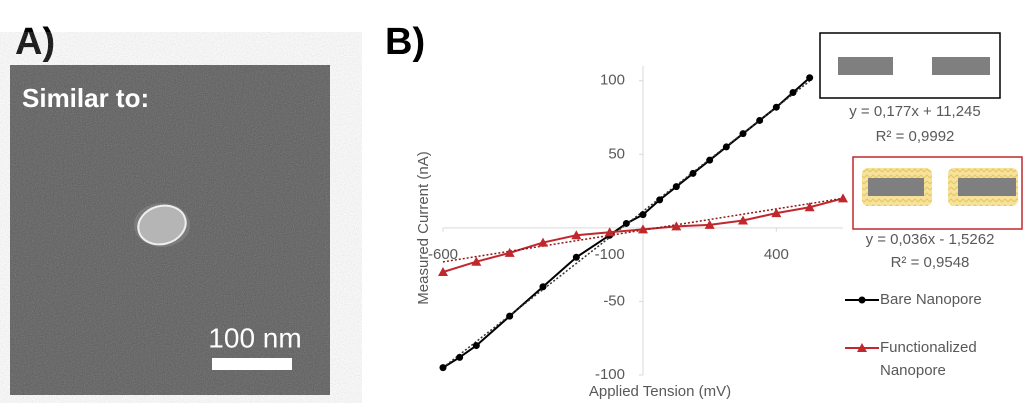 The image size is (1024, 403). I want to click on y-axis-title: Measured Current (nA), so click(423, 227).